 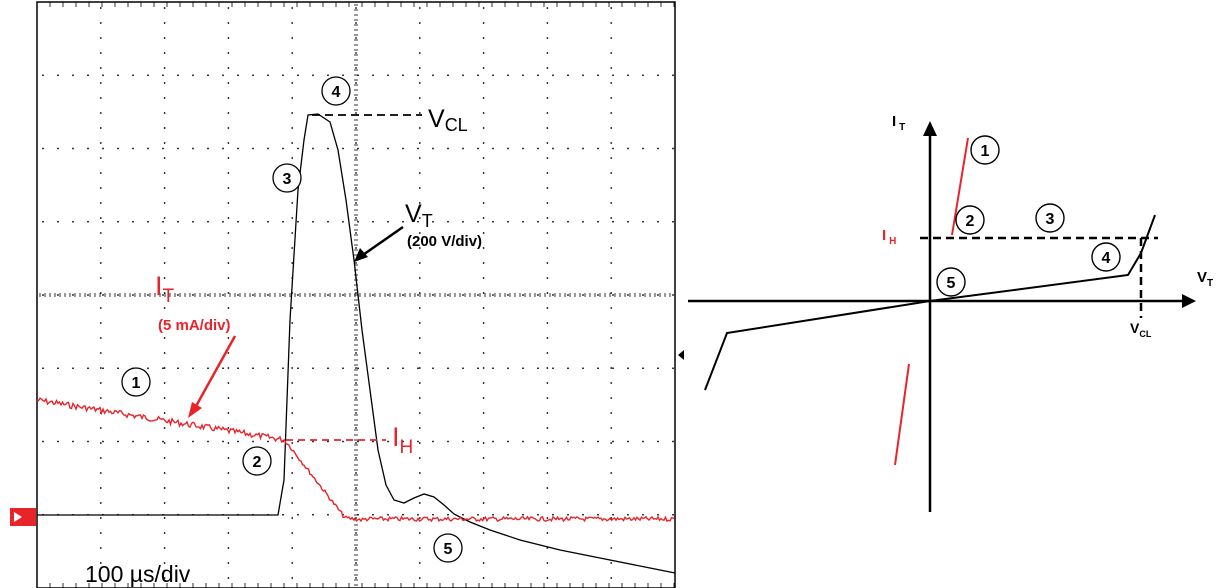 I want to click on scope-marker-1: 1, so click(x=136, y=382).